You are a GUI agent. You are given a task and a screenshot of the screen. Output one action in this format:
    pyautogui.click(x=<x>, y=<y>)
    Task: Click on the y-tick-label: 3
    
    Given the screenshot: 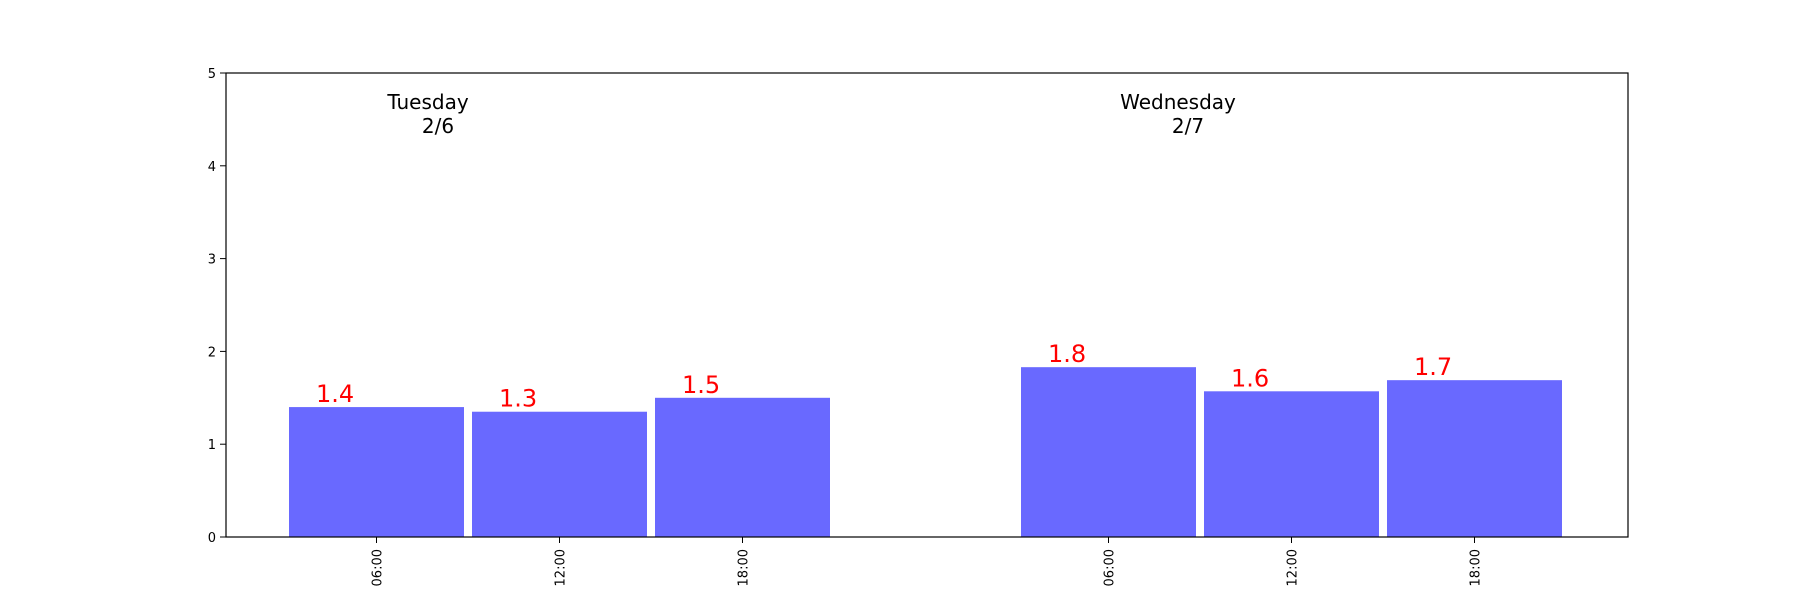 What is the action you would take?
    pyautogui.click(x=212, y=260)
    